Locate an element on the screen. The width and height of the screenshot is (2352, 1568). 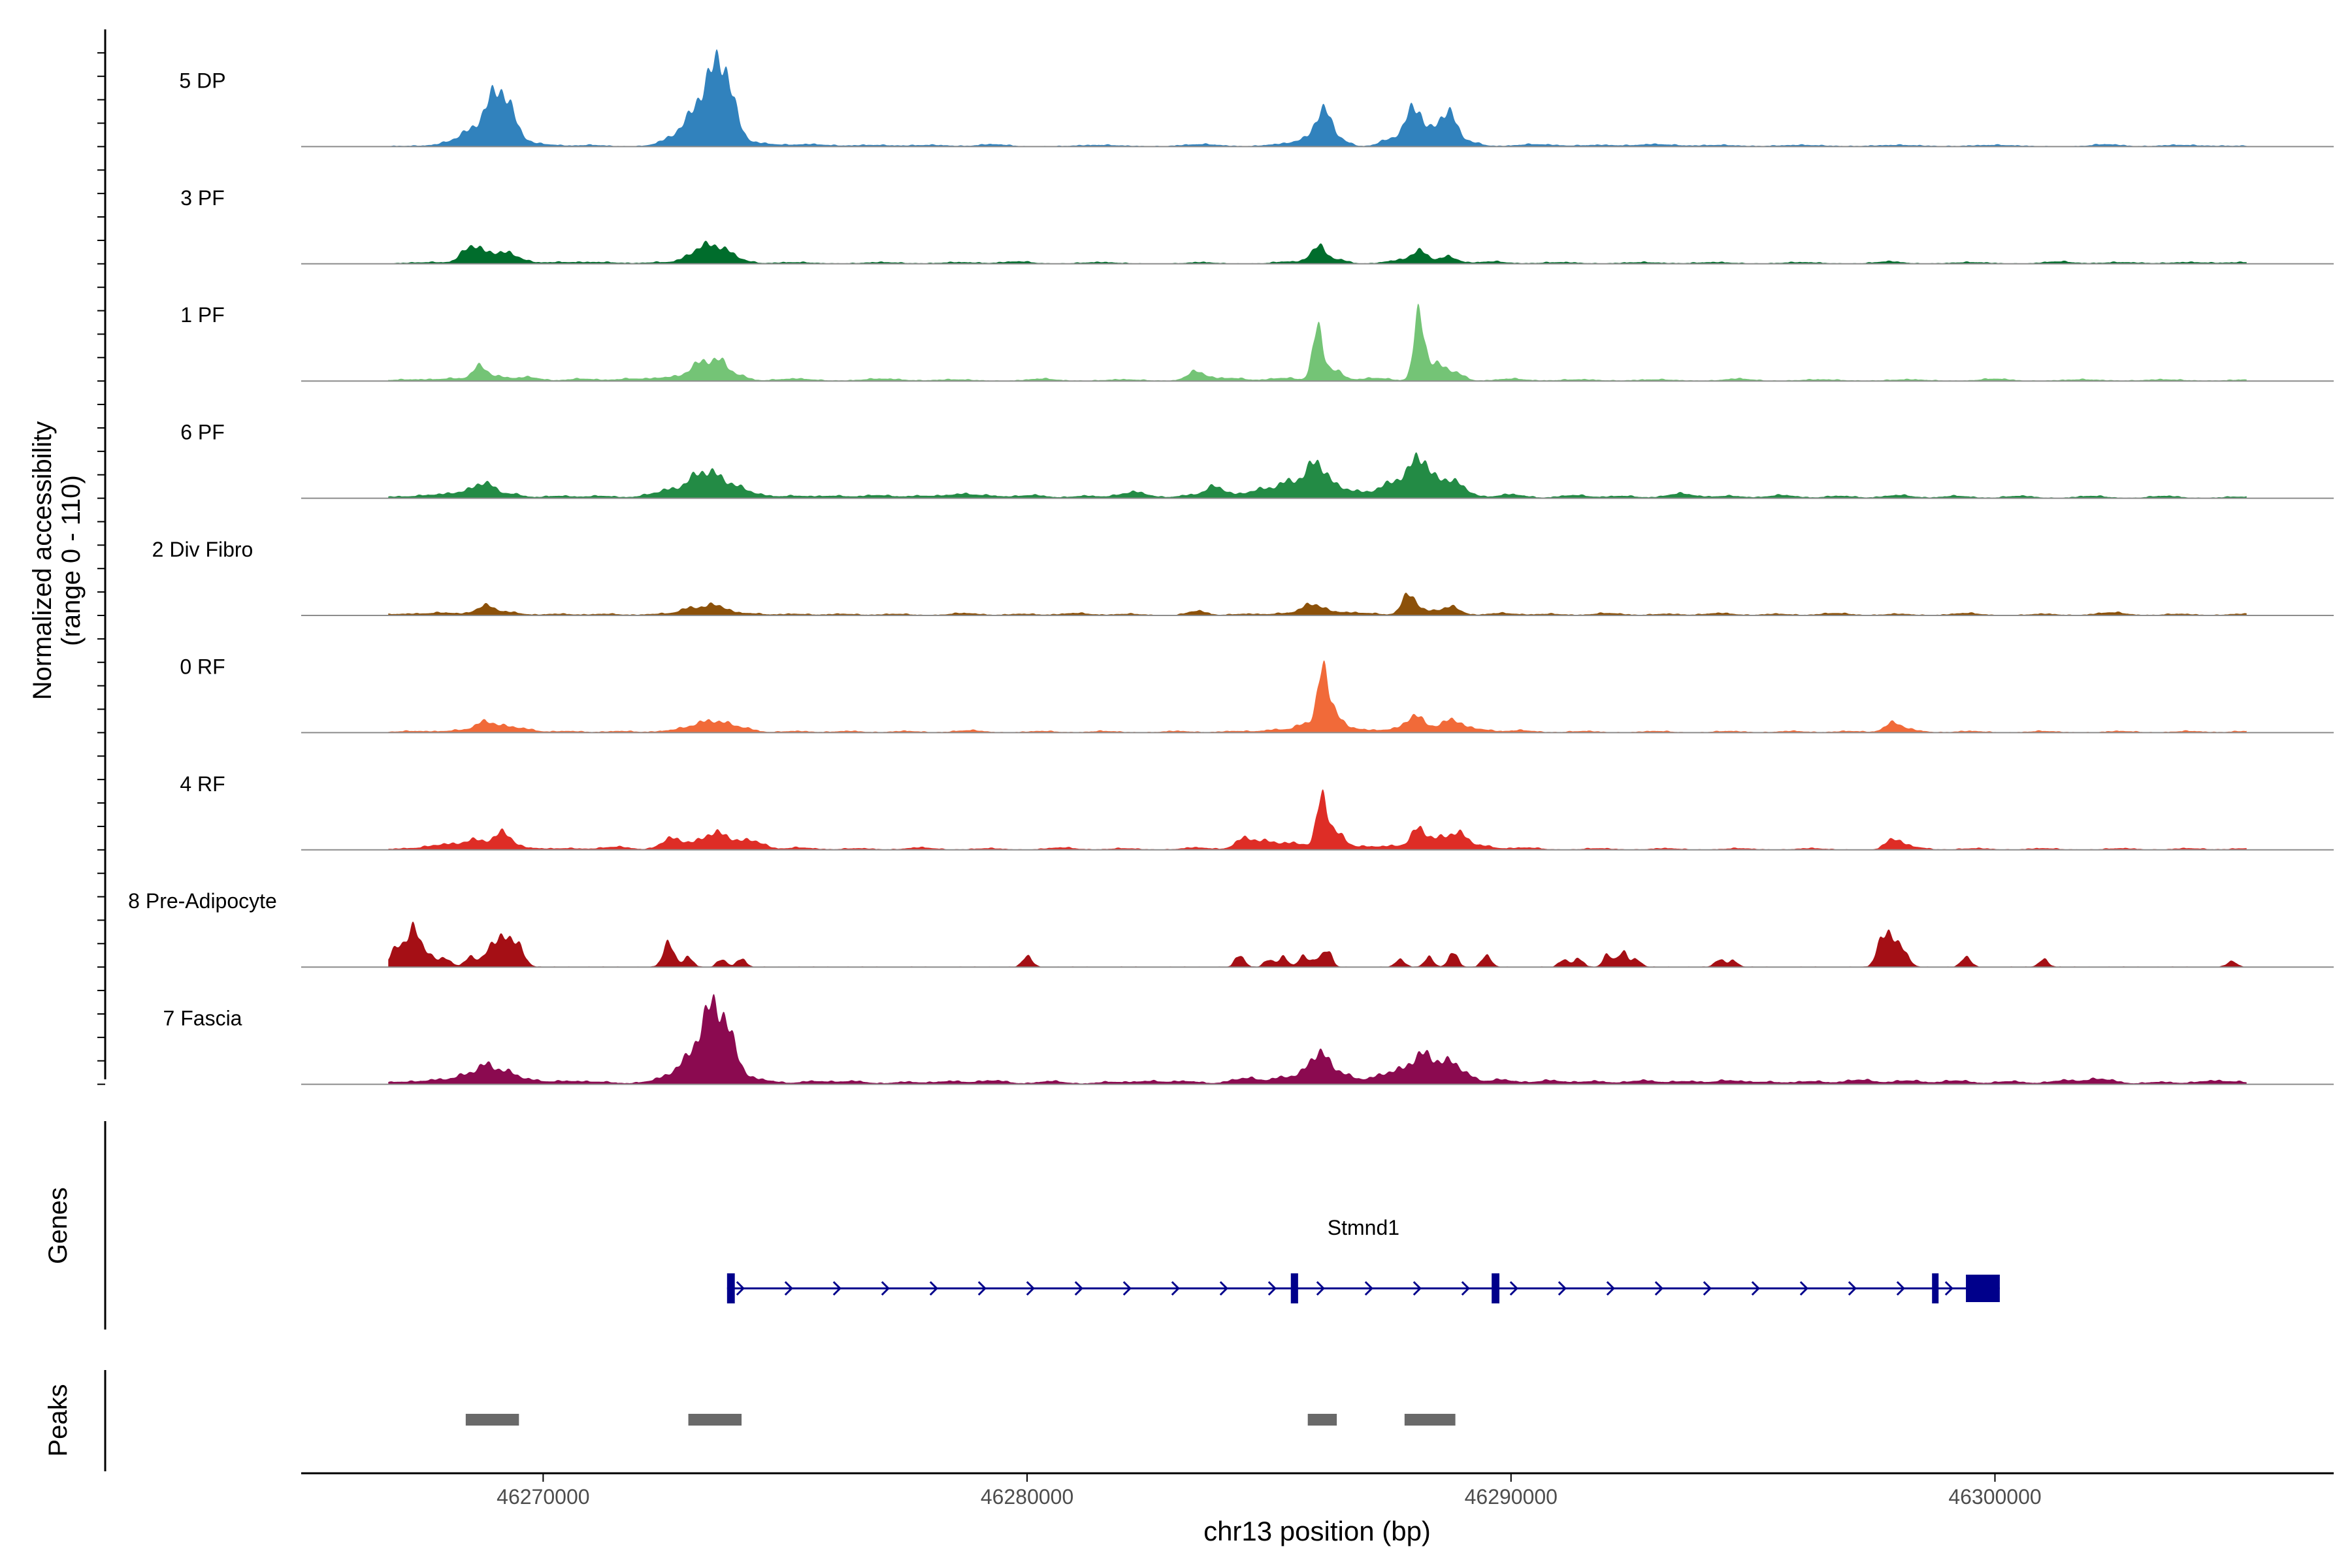
track-6-pf: 6 PF is located at coordinates (1257, 460).